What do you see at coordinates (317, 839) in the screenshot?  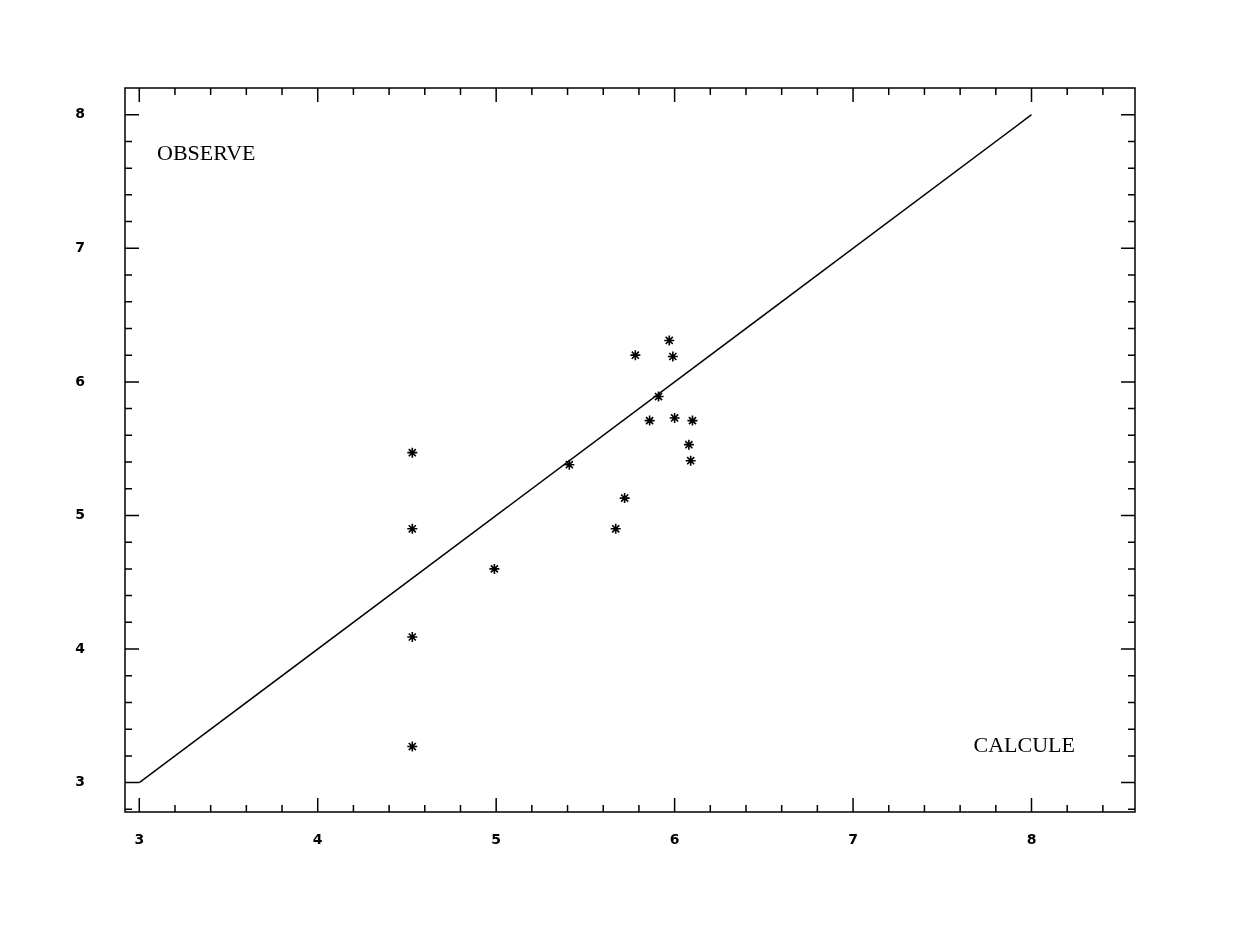 I see `x-tick-label: 4` at bounding box center [317, 839].